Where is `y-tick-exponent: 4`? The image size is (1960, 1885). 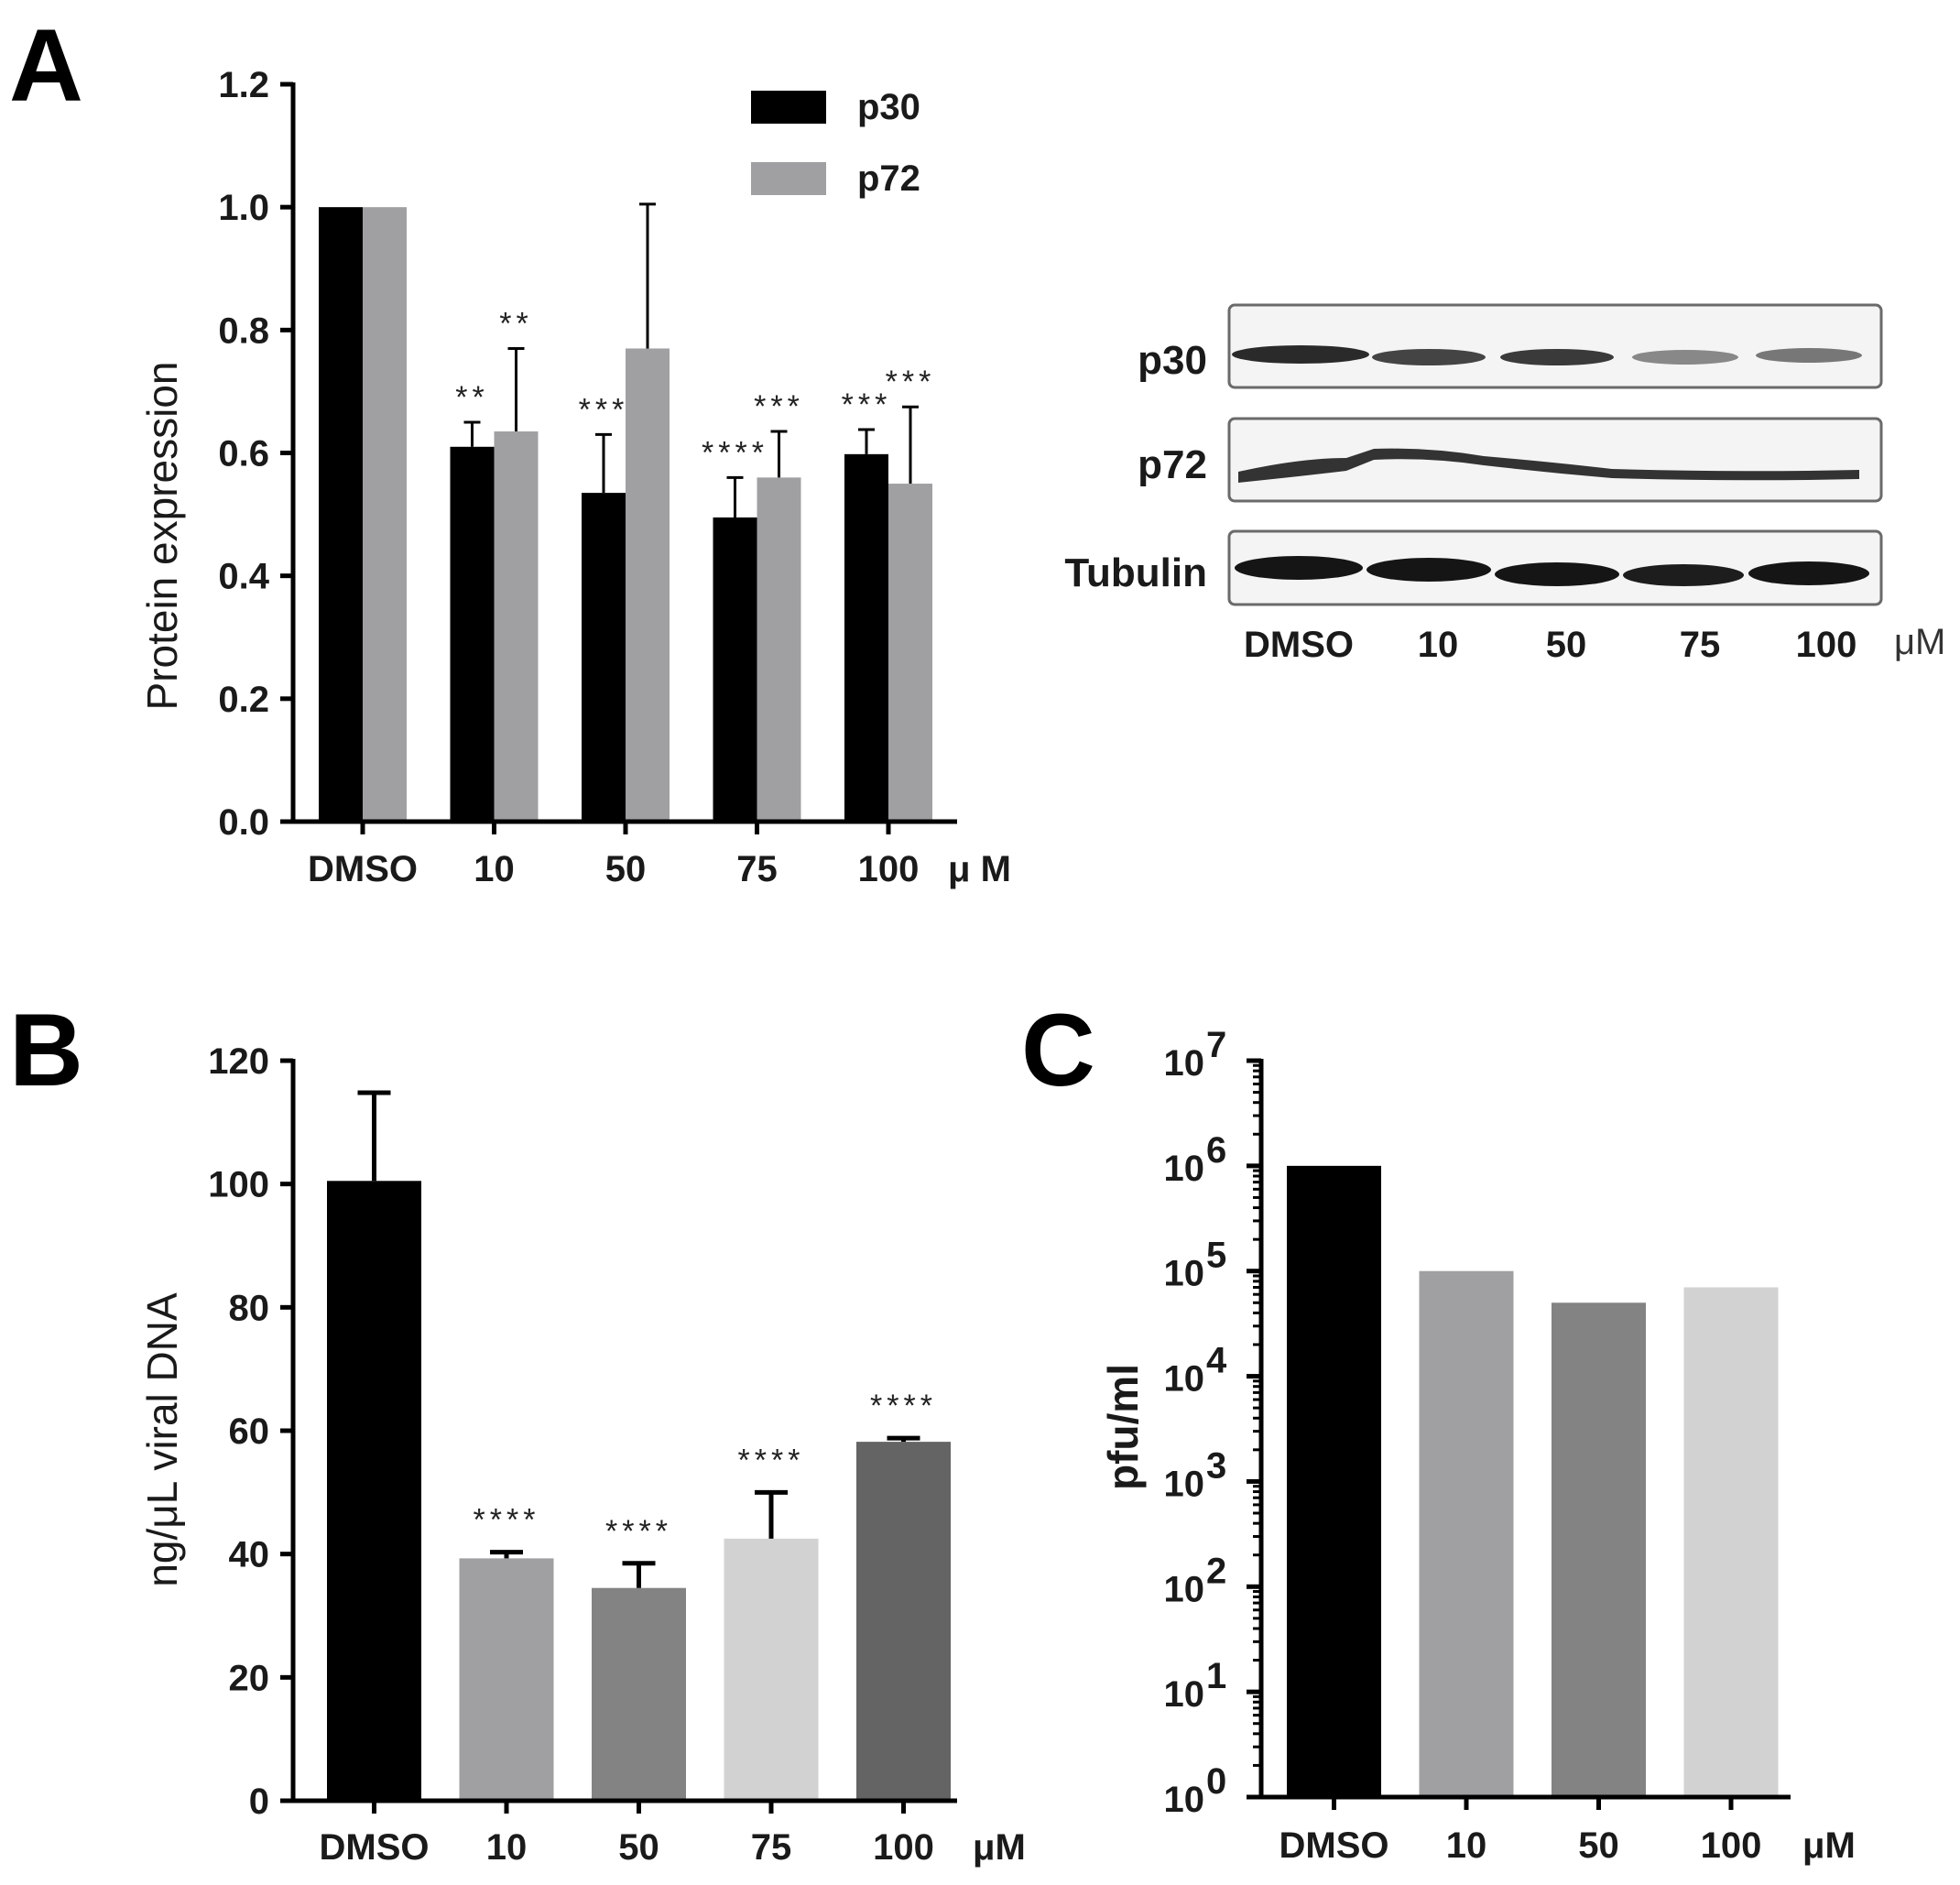 y-tick-exponent: 4 is located at coordinates (1216, 1361).